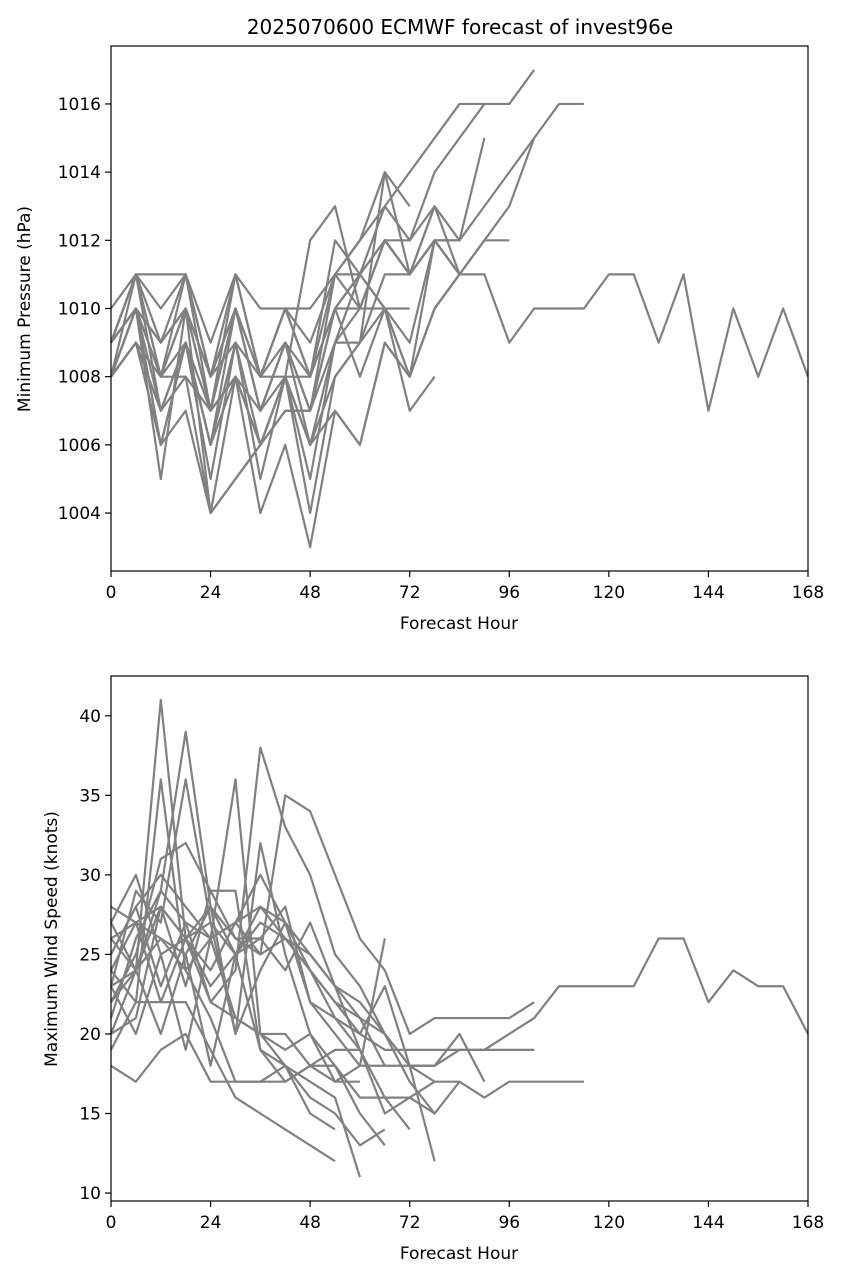 This screenshot has width=843, height=1279. What do you see at coordinates (79, 105) in the screenshot?
I see `pressure-y-tick-label: 1016` at bounding box center [79, 105].